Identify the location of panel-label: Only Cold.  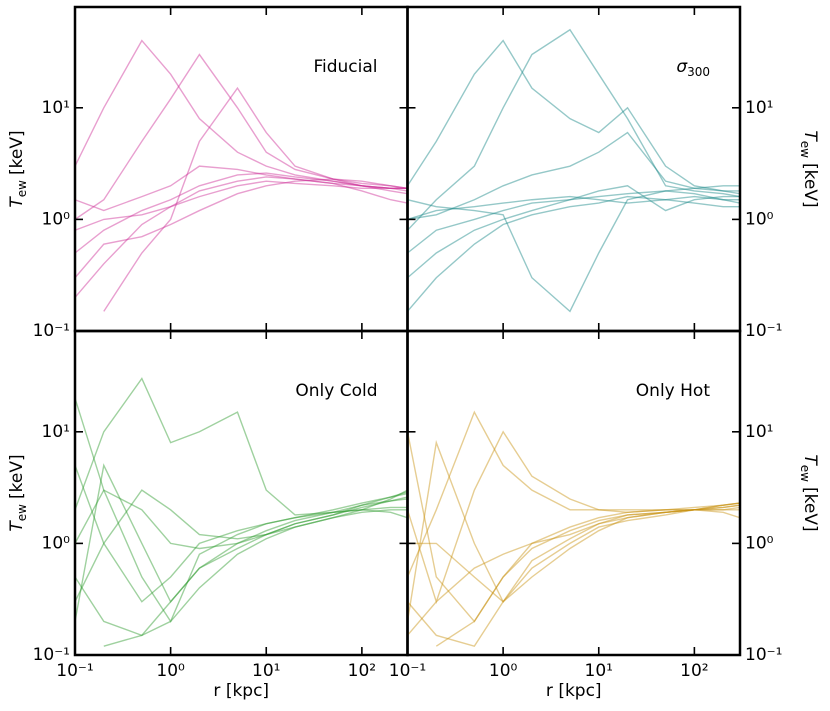
(336, 391).